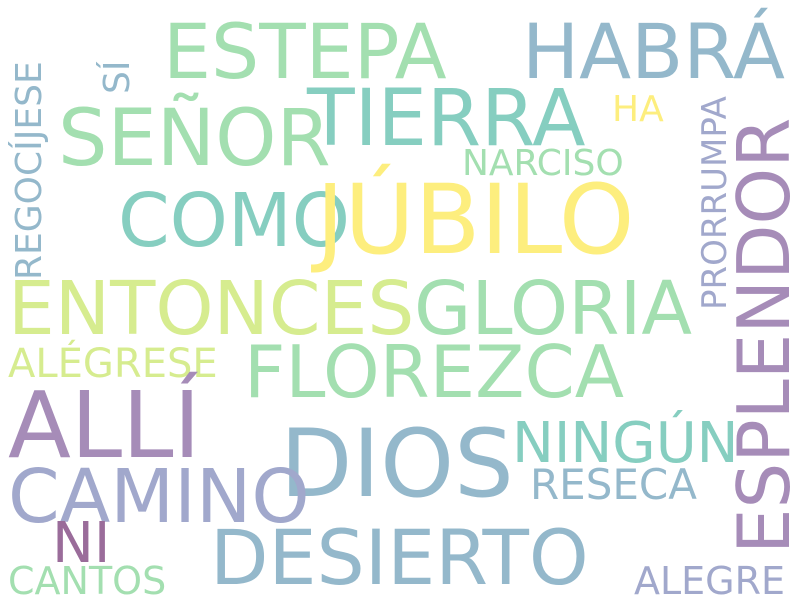  Describe the element at coordinates (553, 309) in the screenshot. I see `word-gloria: GLORIA` at that location.